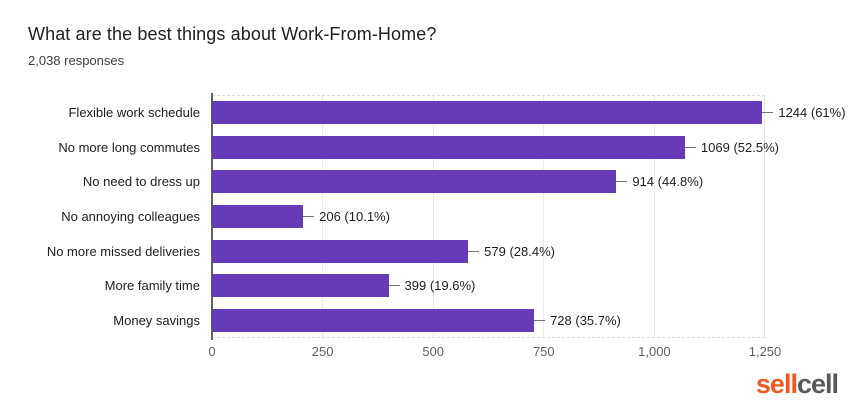  What do you see at coordinates (519, 251) in the screenshot?
I see `value-label: 579 (28.4%)` at bounding box center [519, 251].